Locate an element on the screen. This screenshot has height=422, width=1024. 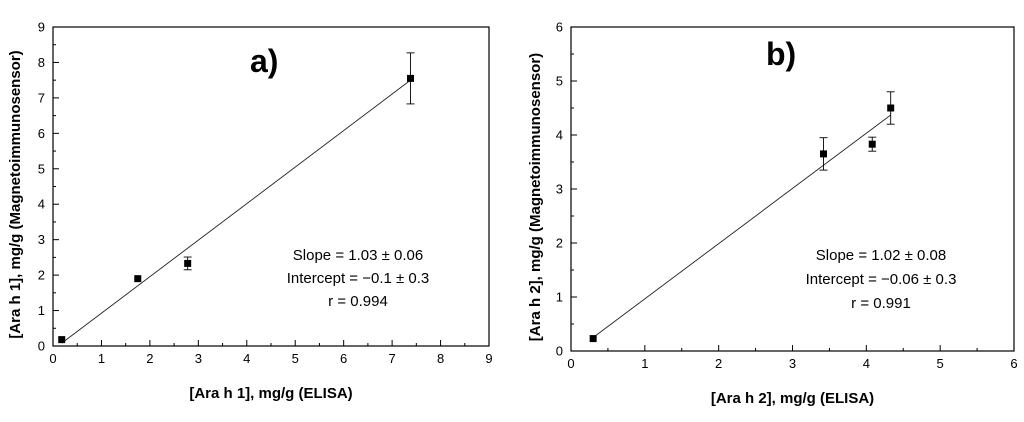
fit-stat-label: r = 0.994 is located at coordinates (358, 301).